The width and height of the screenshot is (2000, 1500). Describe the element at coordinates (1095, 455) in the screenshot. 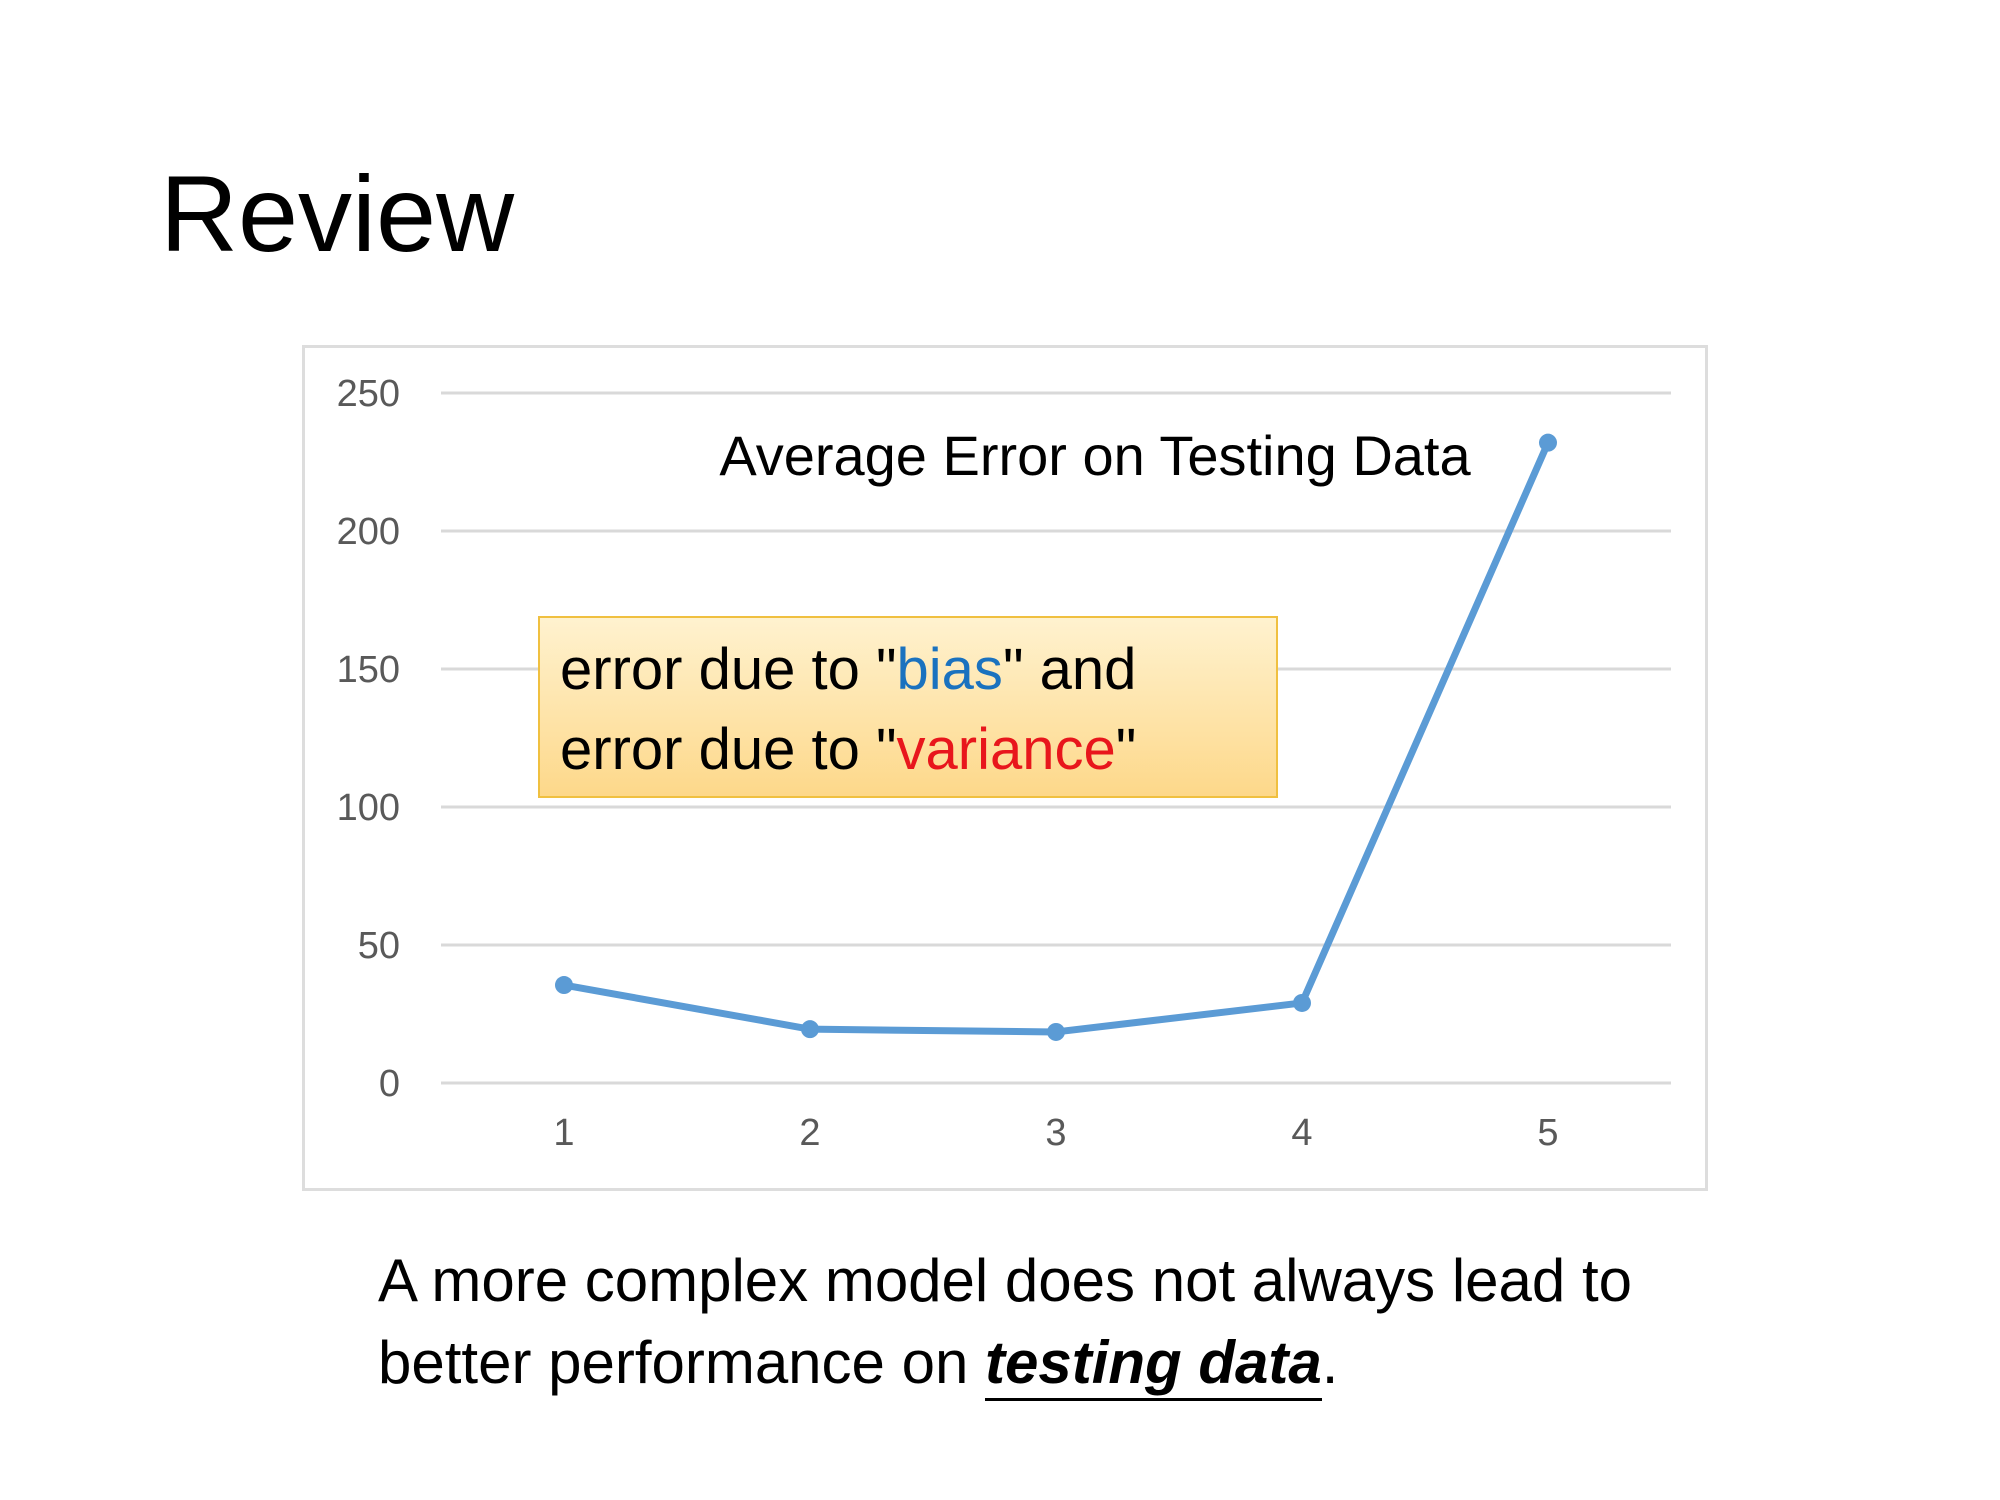

I see `chart-title: Average Error on Testing Data` at that location.